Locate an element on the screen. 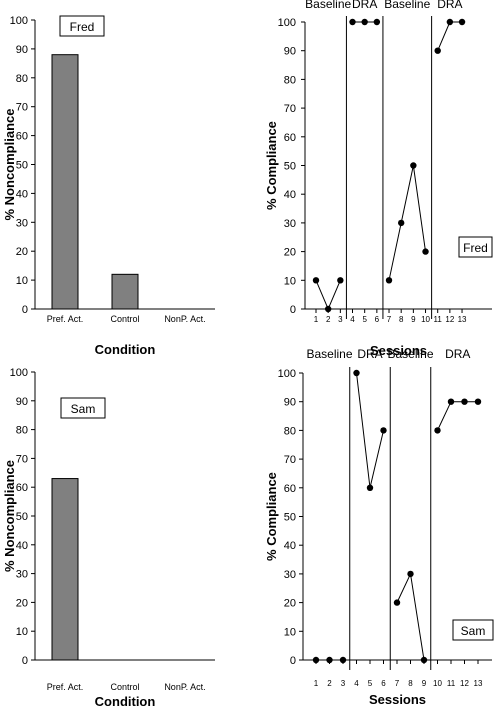  x-tick-label: 5 is located at coordinates (364, 319).